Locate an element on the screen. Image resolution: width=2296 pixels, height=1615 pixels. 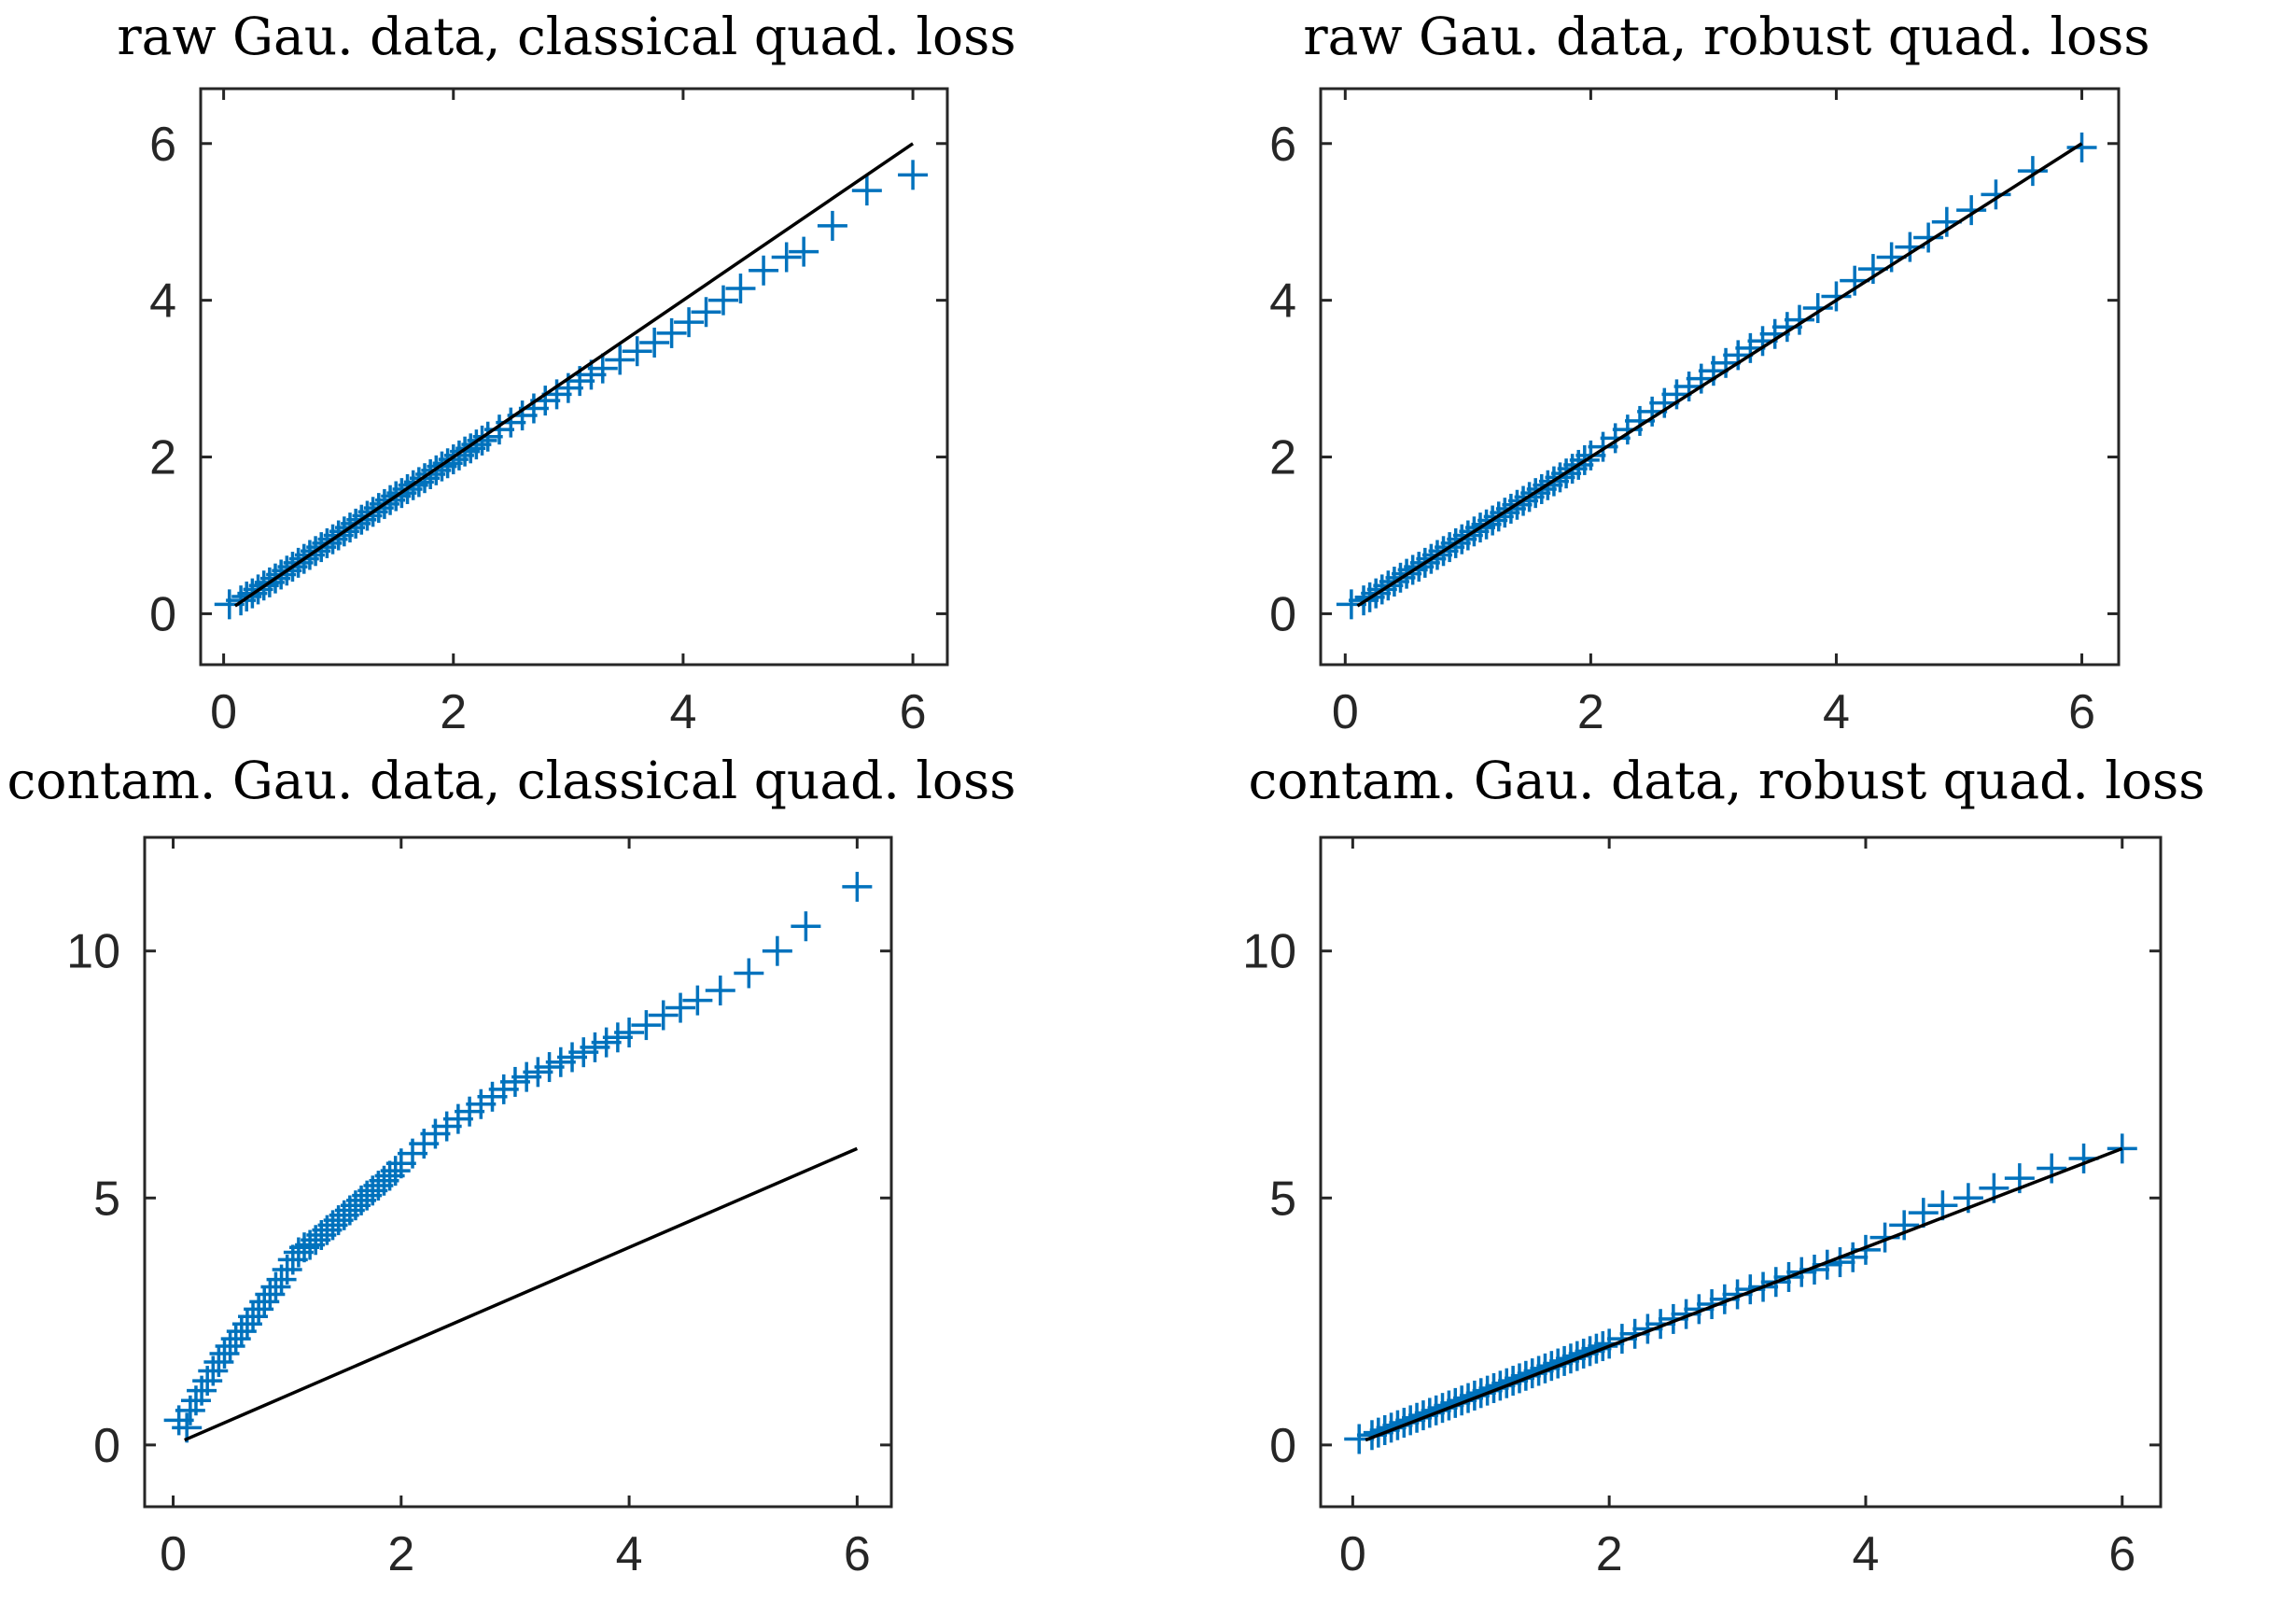
panel-title: contam. Gau. data, classical quad. loss is located at coordinates (511, 780).